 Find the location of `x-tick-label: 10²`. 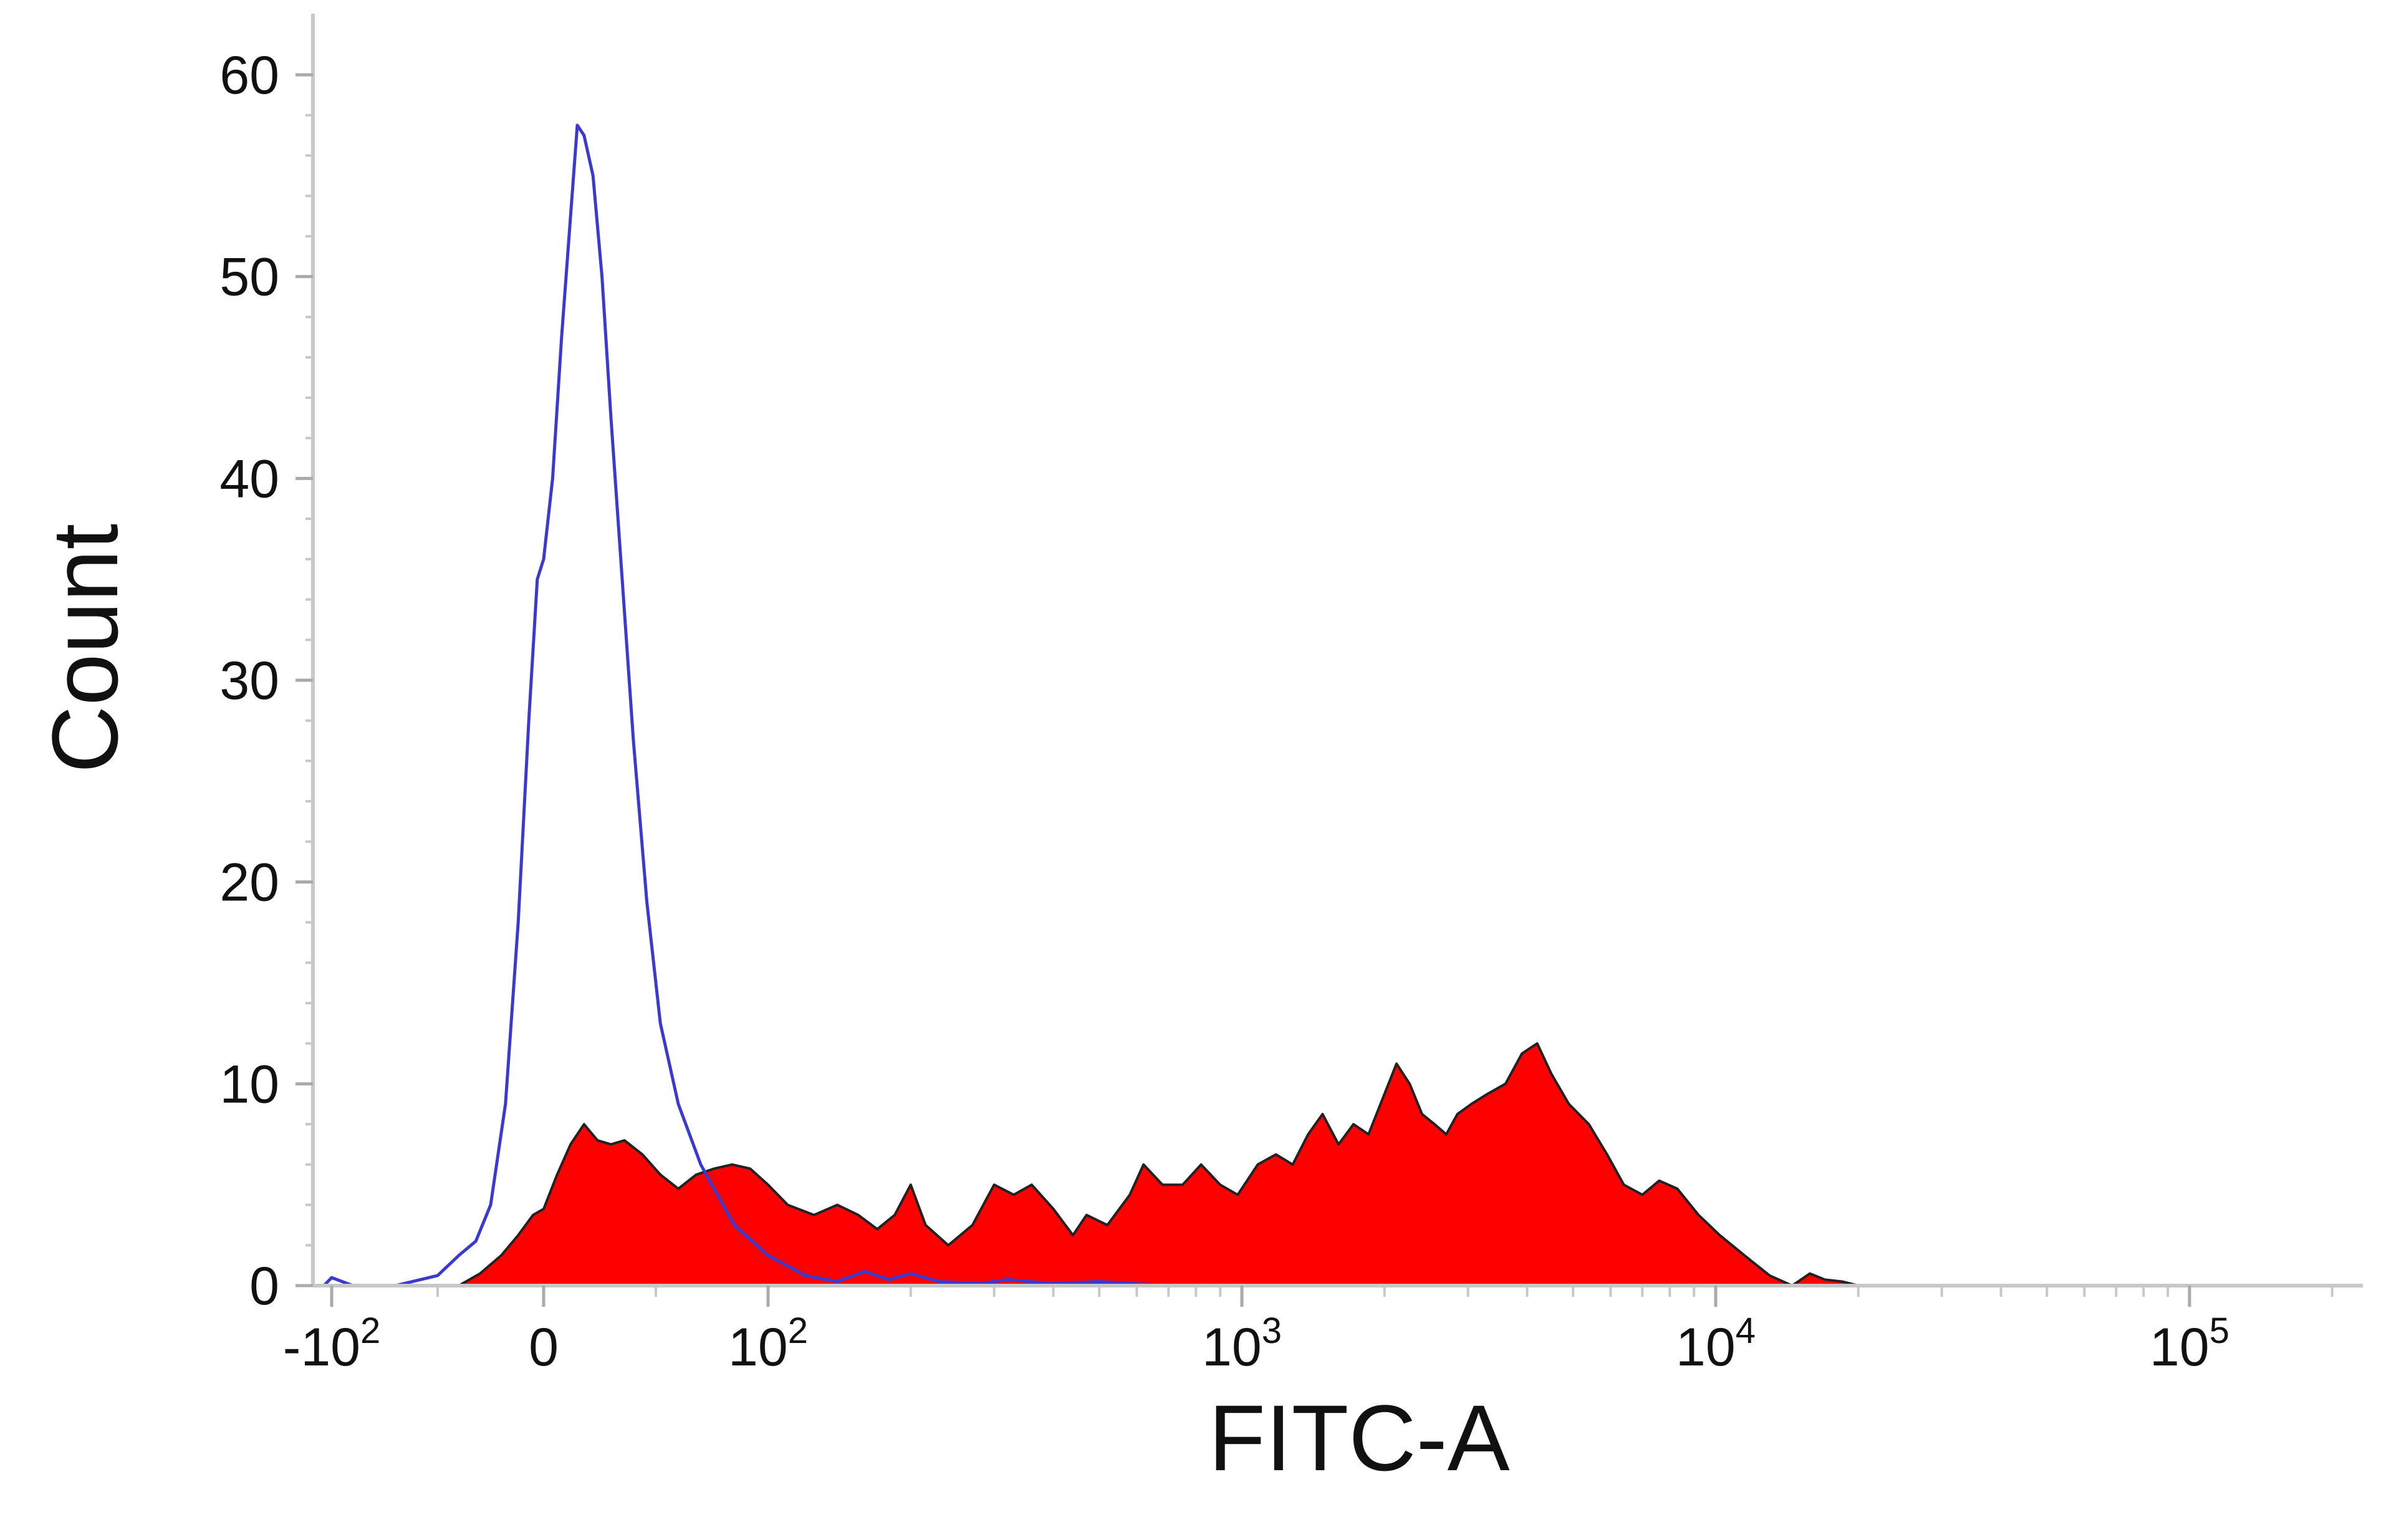

x-tick-label: 10² is located at coordinates (768, 1344).